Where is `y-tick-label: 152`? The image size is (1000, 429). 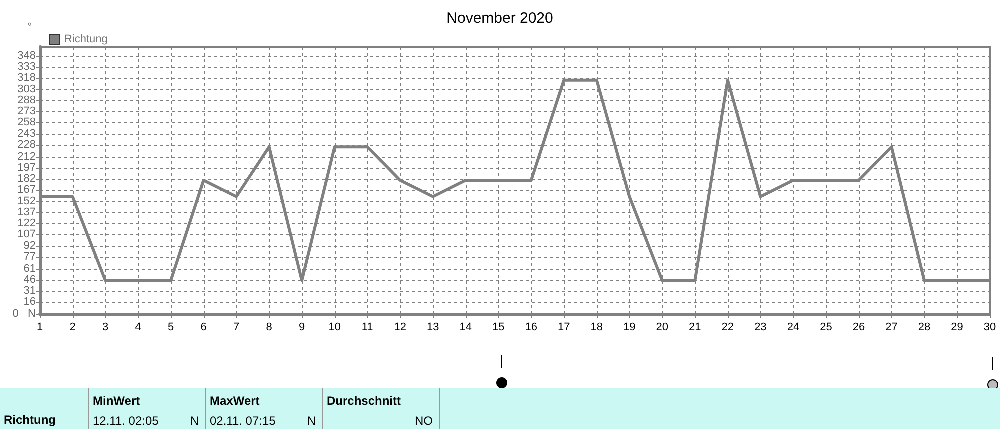 y-tick-label: 152 is located at coordinates (27, 201).